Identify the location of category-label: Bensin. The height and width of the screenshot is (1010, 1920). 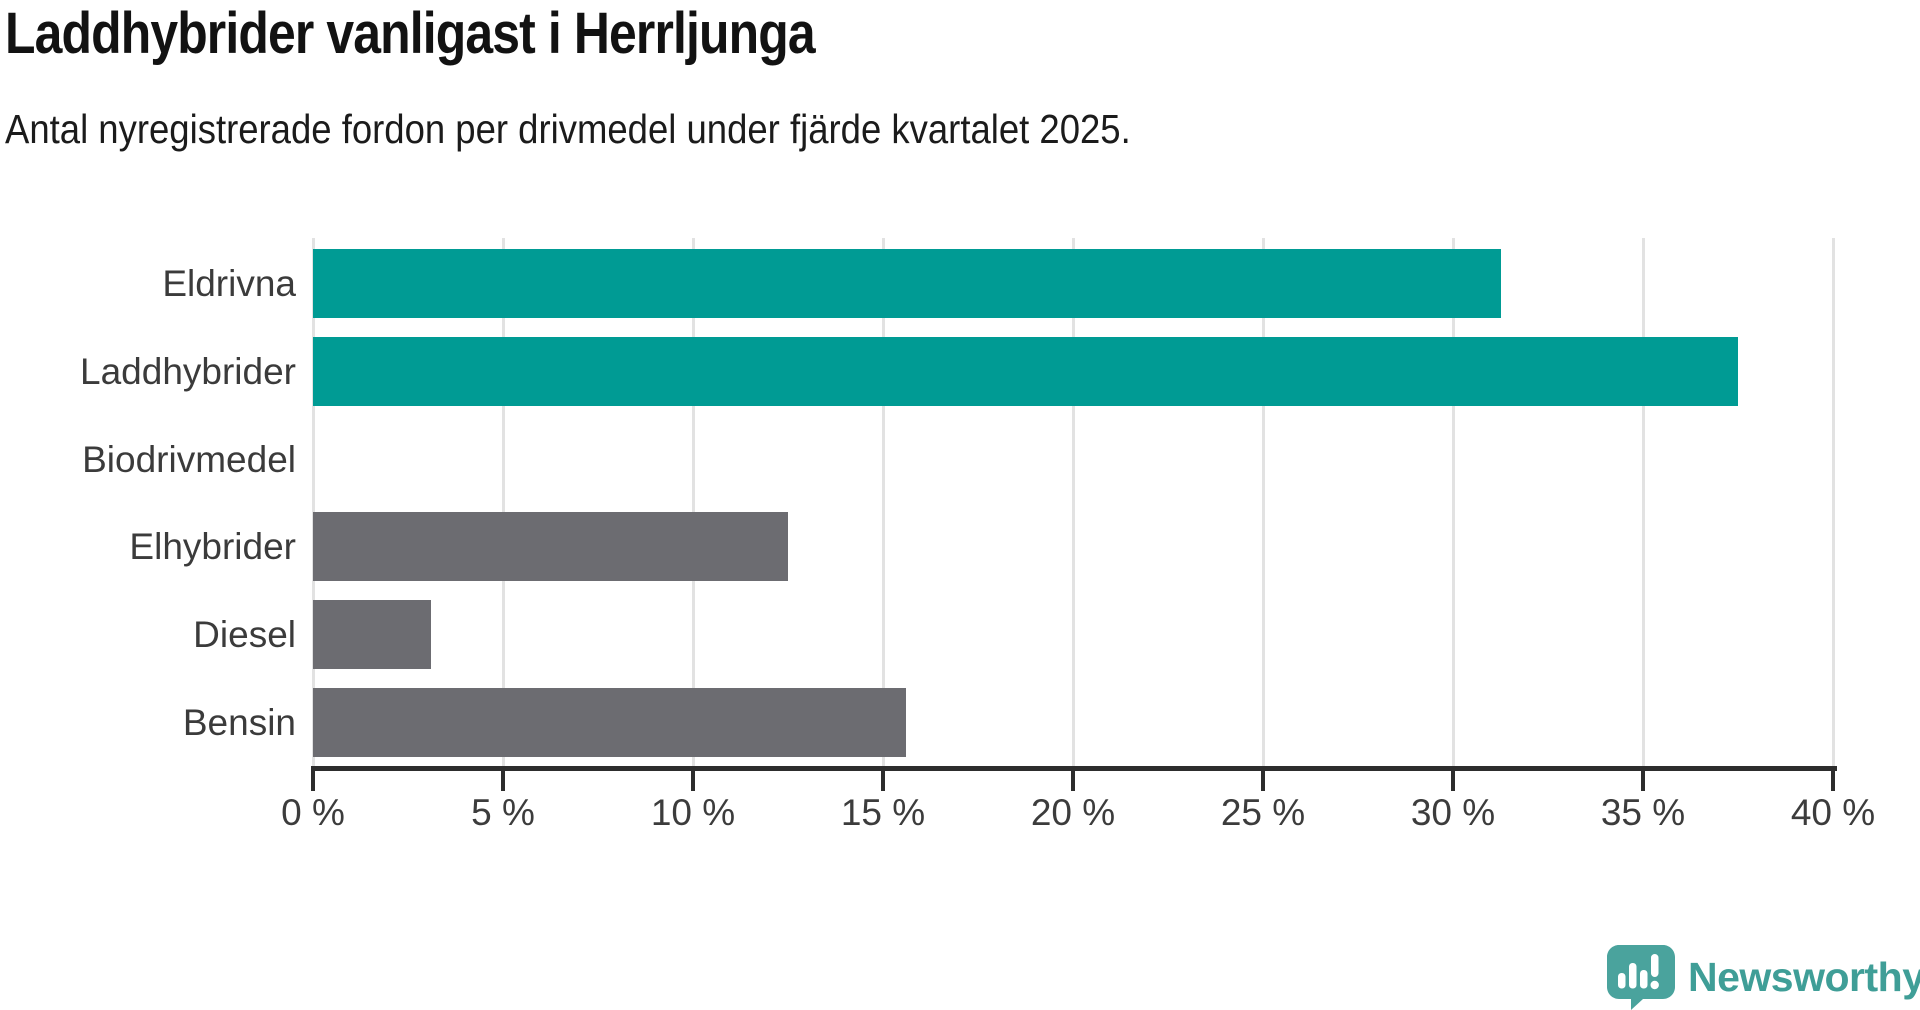
(239, 722).